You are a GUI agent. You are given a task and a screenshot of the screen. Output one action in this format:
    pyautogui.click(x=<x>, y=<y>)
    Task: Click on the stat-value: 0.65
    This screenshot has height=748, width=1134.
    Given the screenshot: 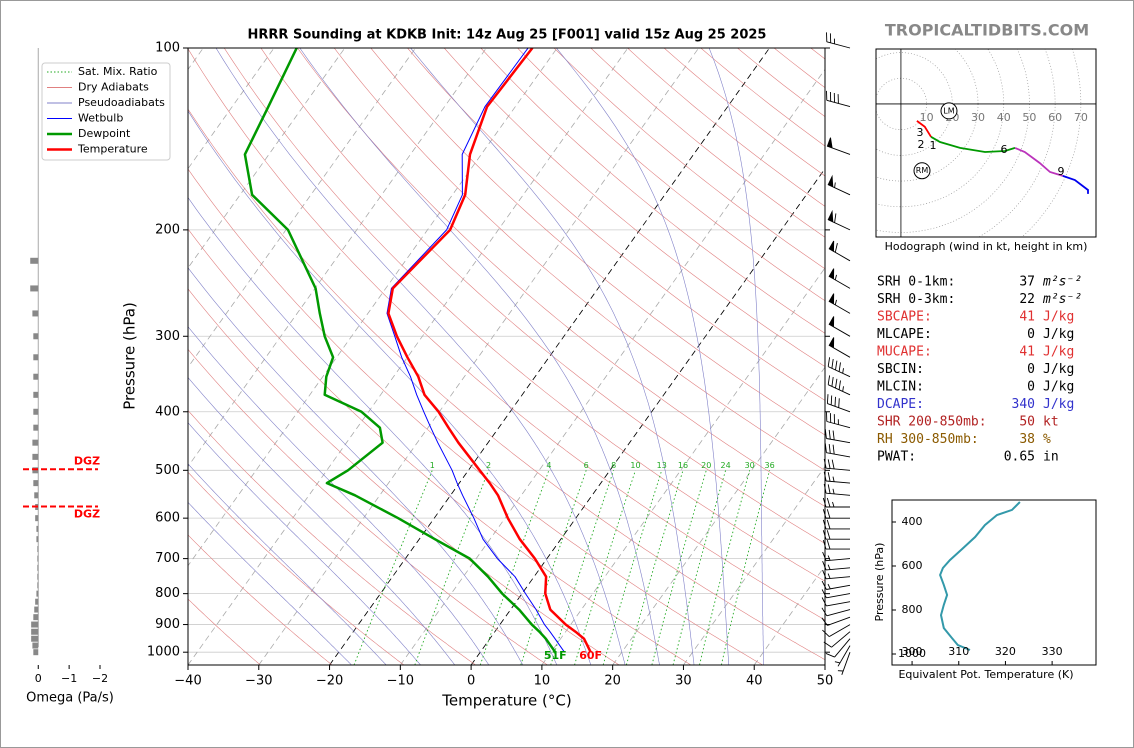 What is the action you would take?
    pyautogui.click(x=1019, y=457)
    